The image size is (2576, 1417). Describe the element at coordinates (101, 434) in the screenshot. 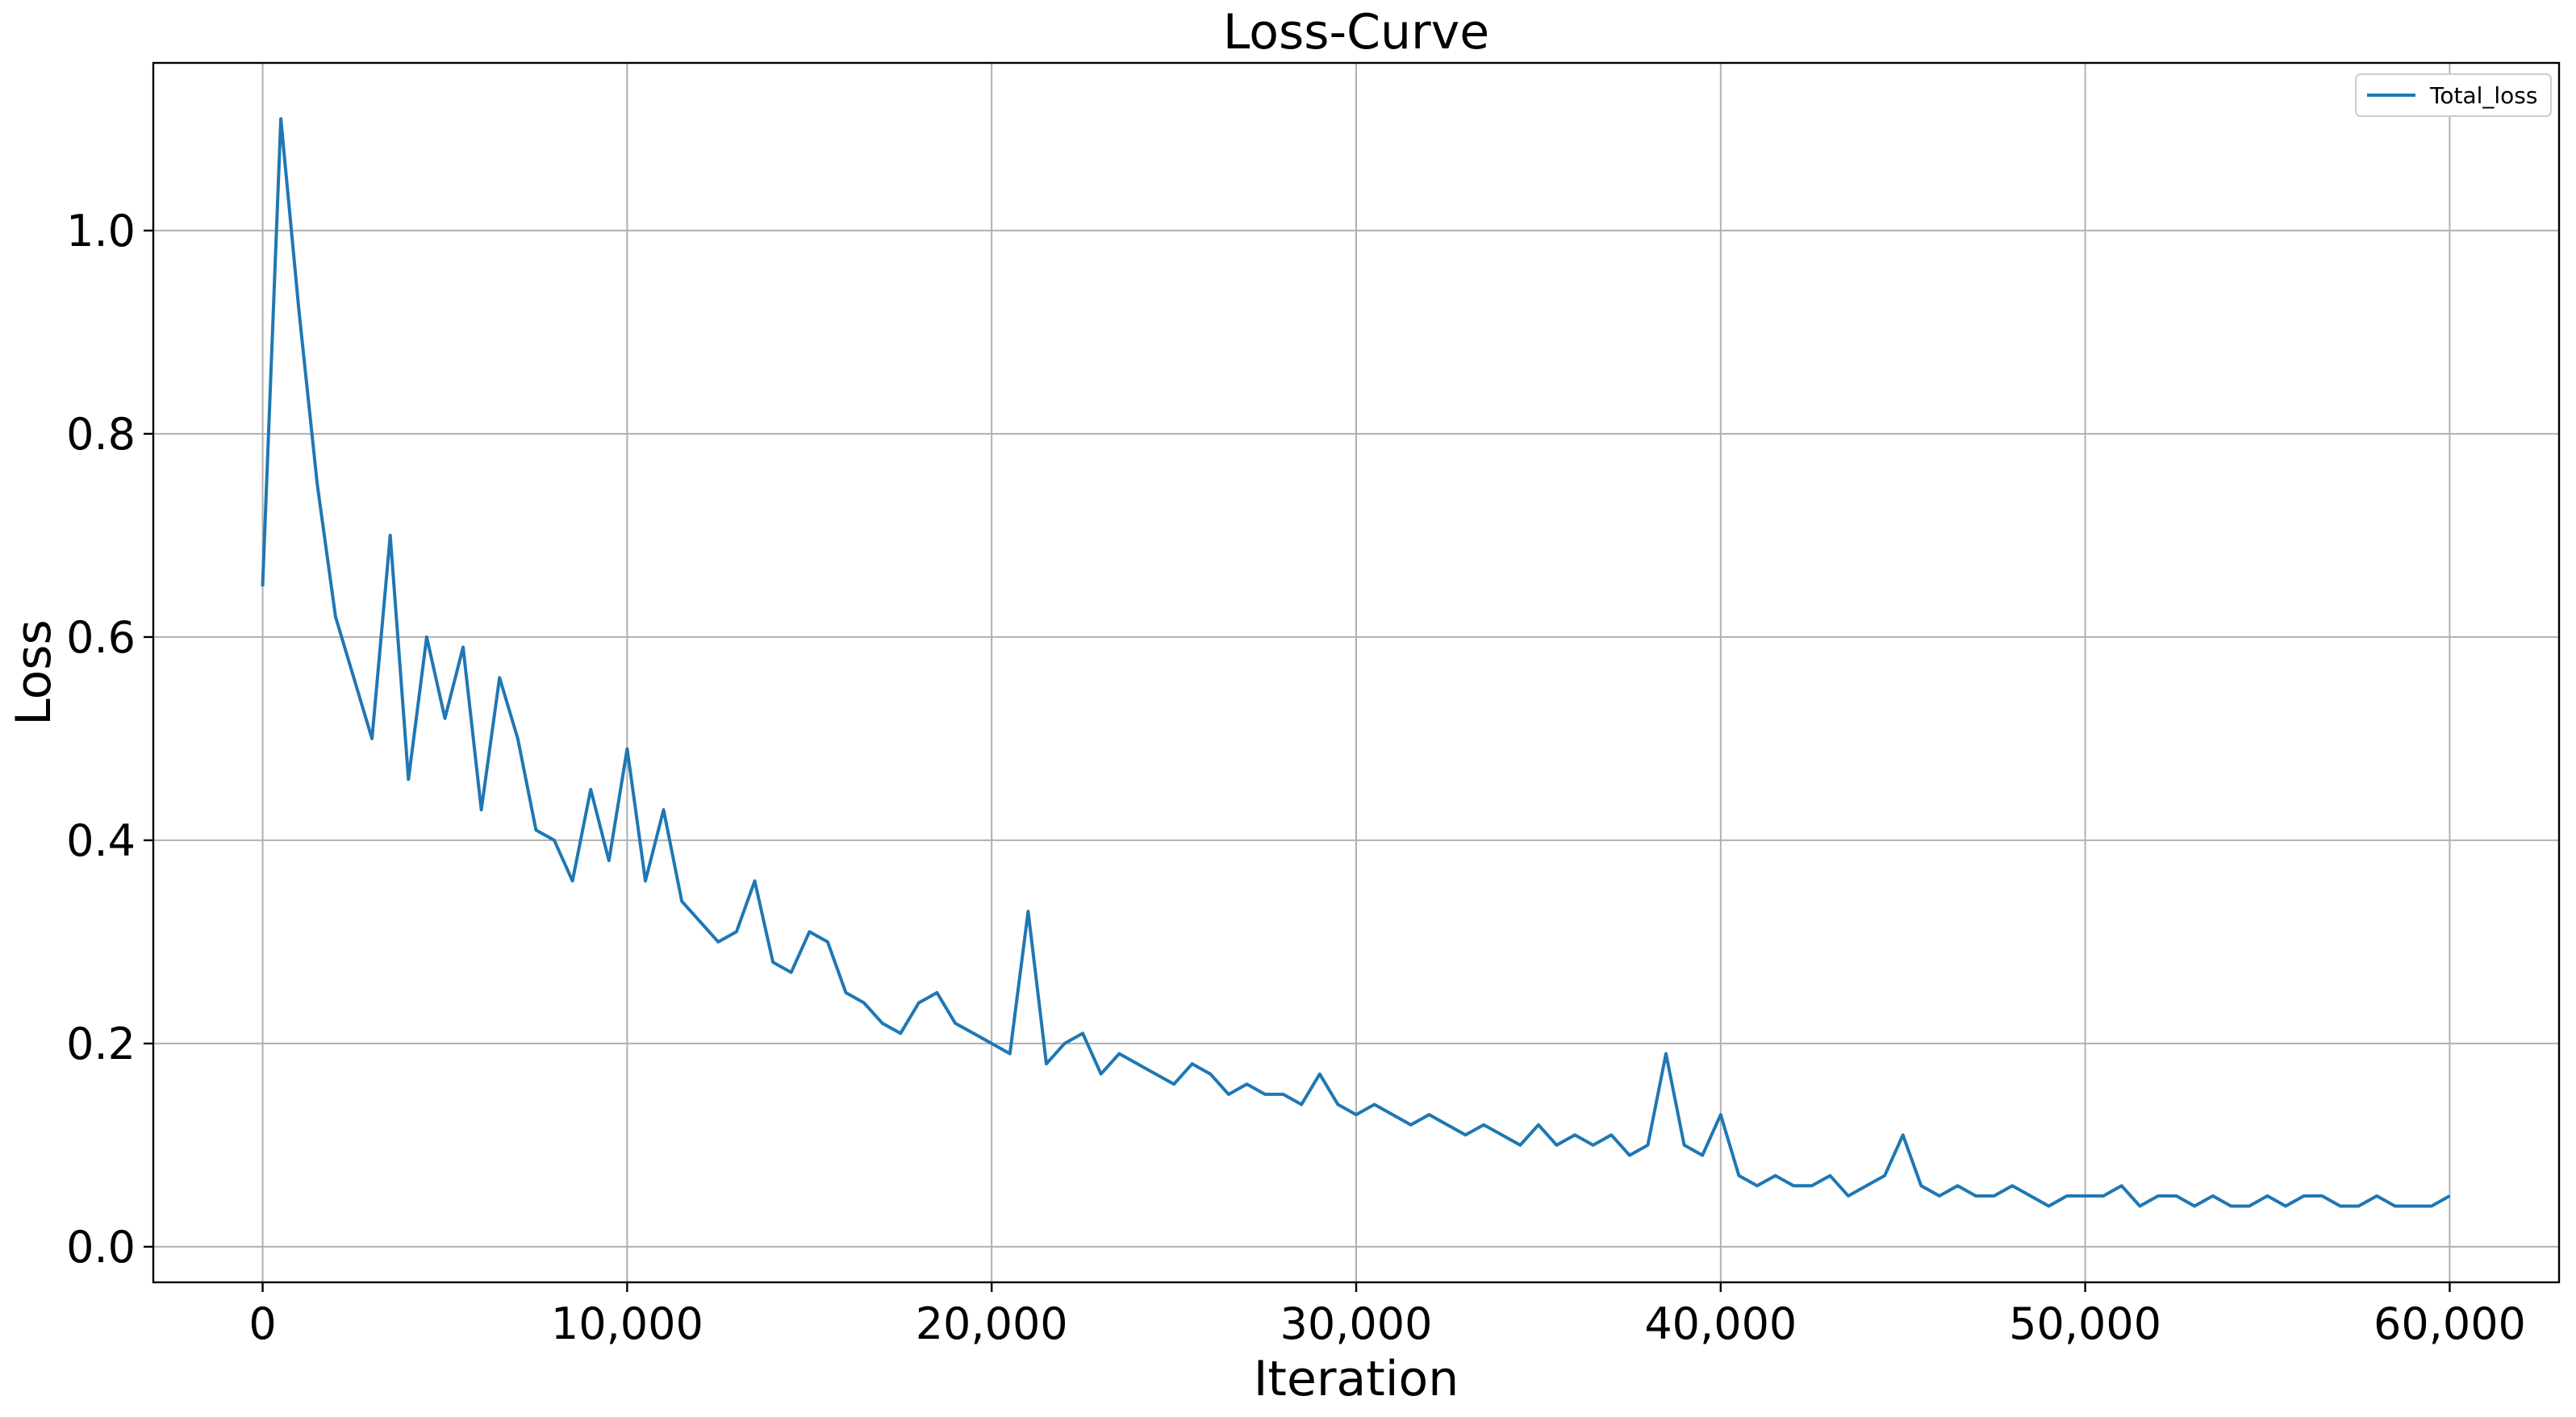

I see `y-tick-label: 0.8` at that location.